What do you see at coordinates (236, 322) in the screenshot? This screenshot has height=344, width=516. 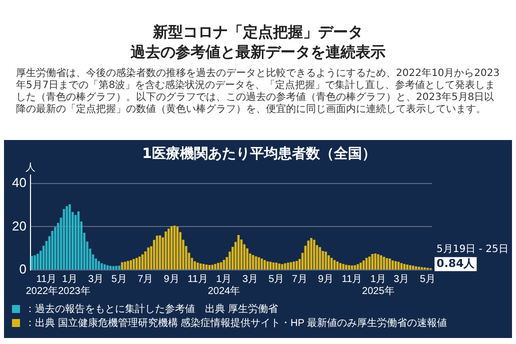 I see `legend-label: ：出典 国立健康危機管理研究機構 感染症情報提供サイト・HP 最新値のみ厚生労働省の速報値` at bounding box center [236, 322].